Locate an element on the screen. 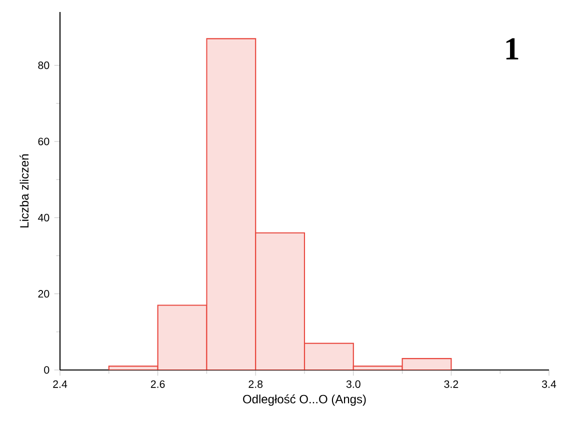 The width and height of the screenshot is (562, 424). x-axis-title: Odległość O...O (Angs) is located at coordinates (304, 400).